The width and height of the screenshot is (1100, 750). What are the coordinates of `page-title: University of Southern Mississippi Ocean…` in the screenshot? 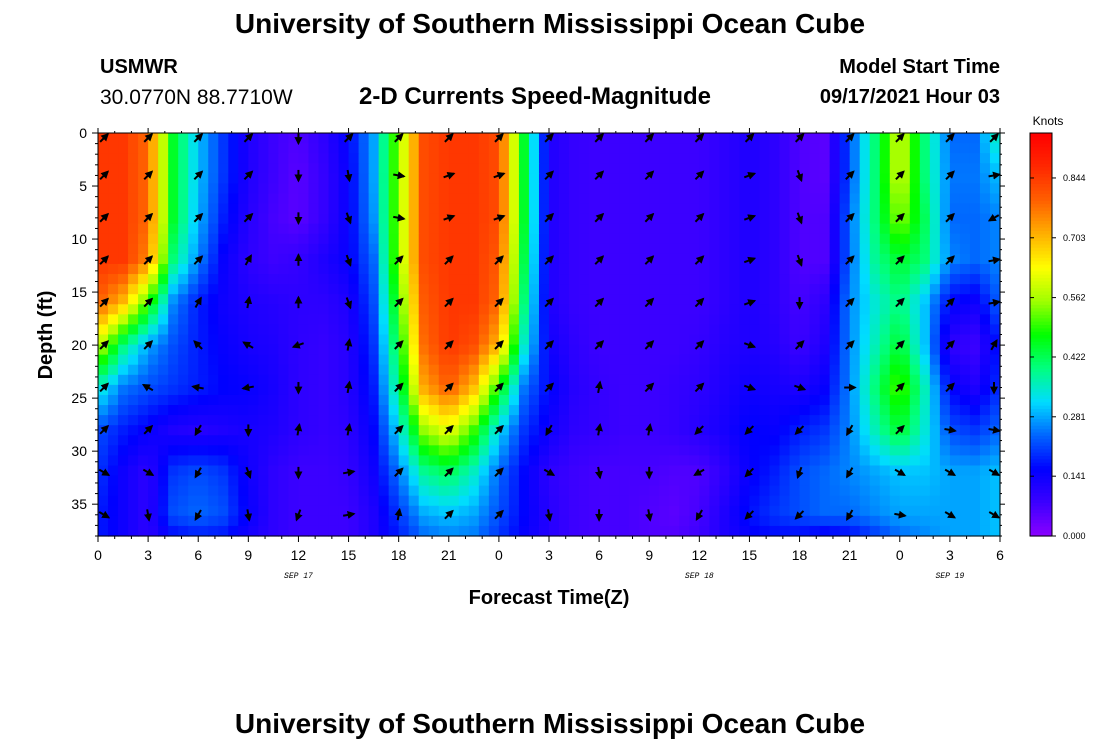 It's located at (550, 23).